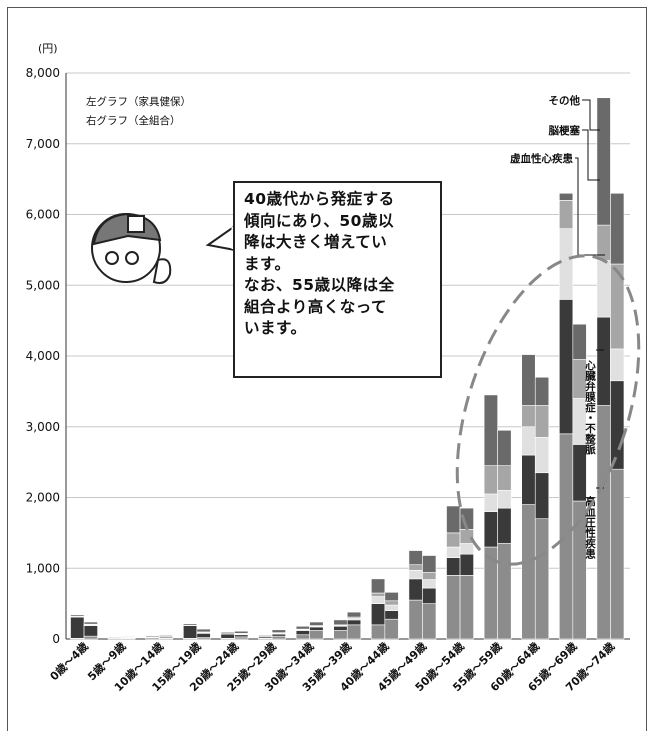 The width and height of the screenshot is (654, 731). I want to click on mascot-illustration, so click(131, 248).